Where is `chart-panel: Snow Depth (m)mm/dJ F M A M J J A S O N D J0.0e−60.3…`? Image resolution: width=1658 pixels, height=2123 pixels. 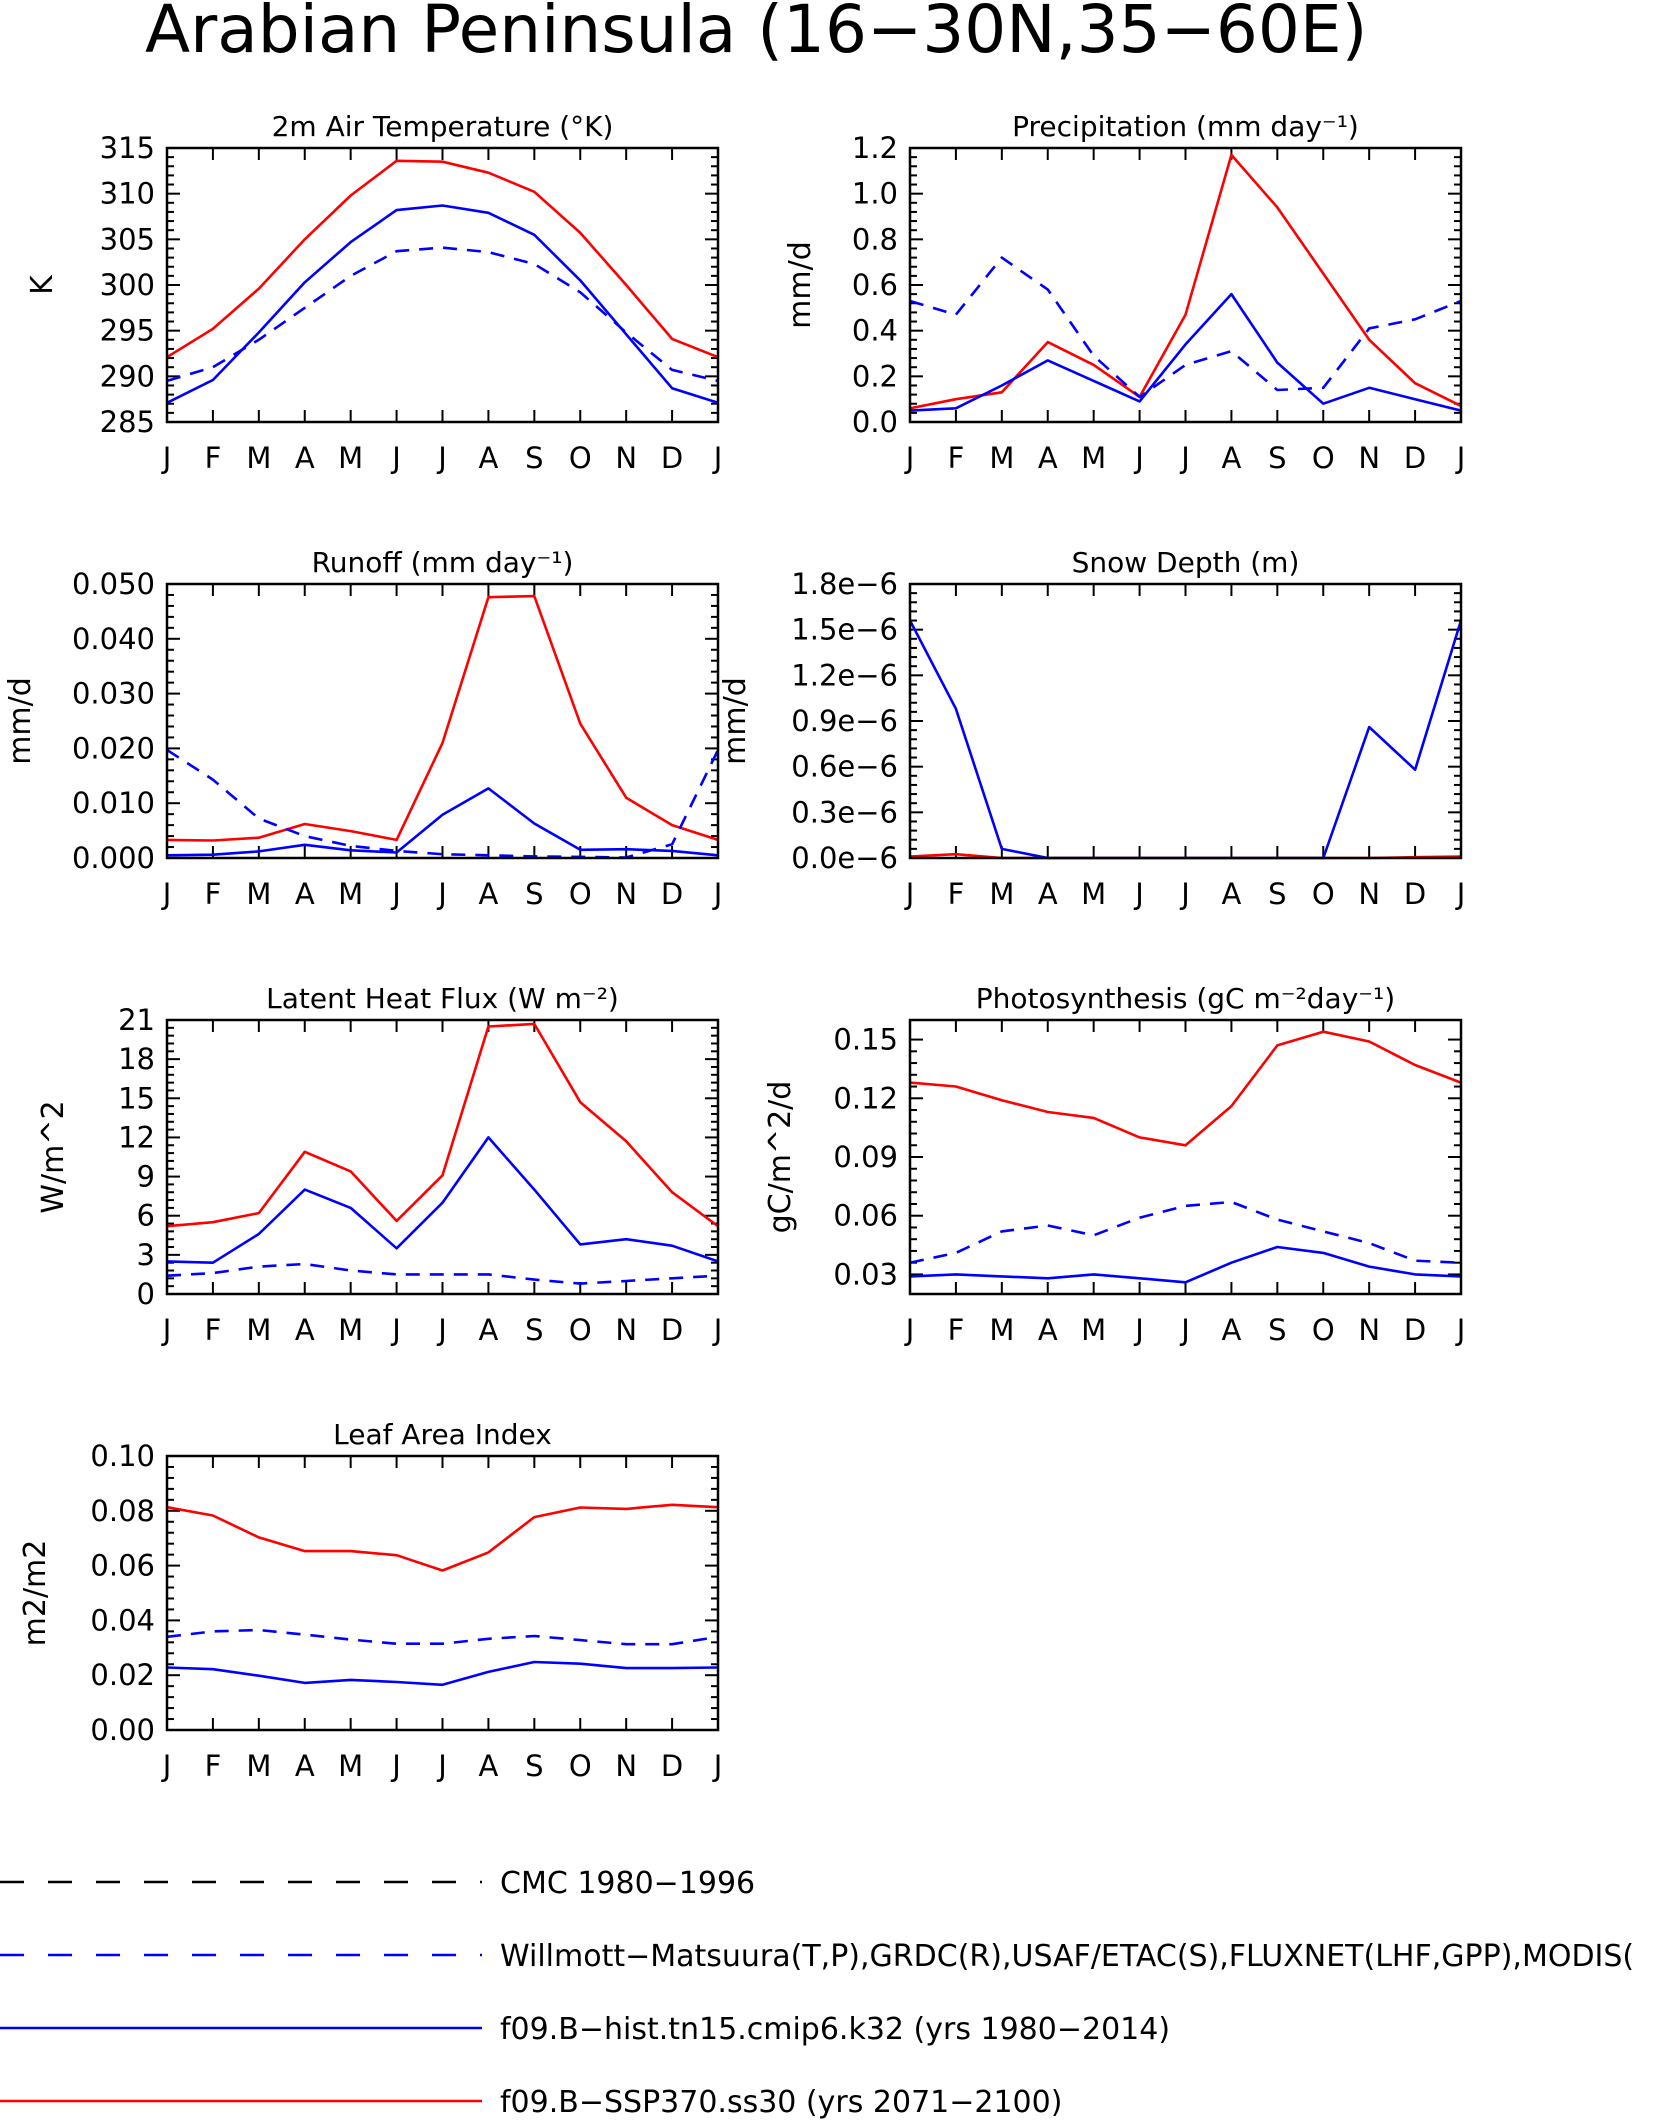 chart-panel: Snow Depth (m)mm/dJ F M A M J J A S O N D J0.0e−60.3… is located at coordinates (1091, 728).